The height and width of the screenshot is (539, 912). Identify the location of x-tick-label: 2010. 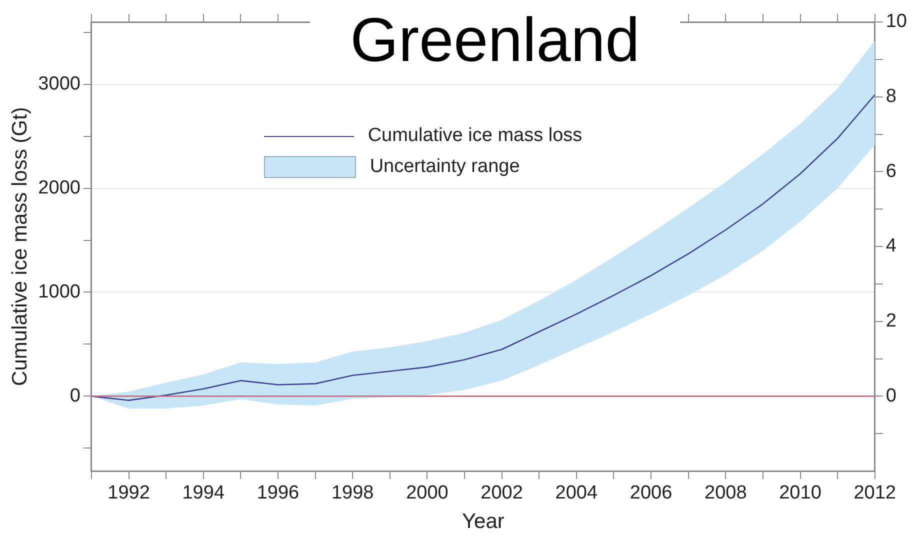
(800, 493).